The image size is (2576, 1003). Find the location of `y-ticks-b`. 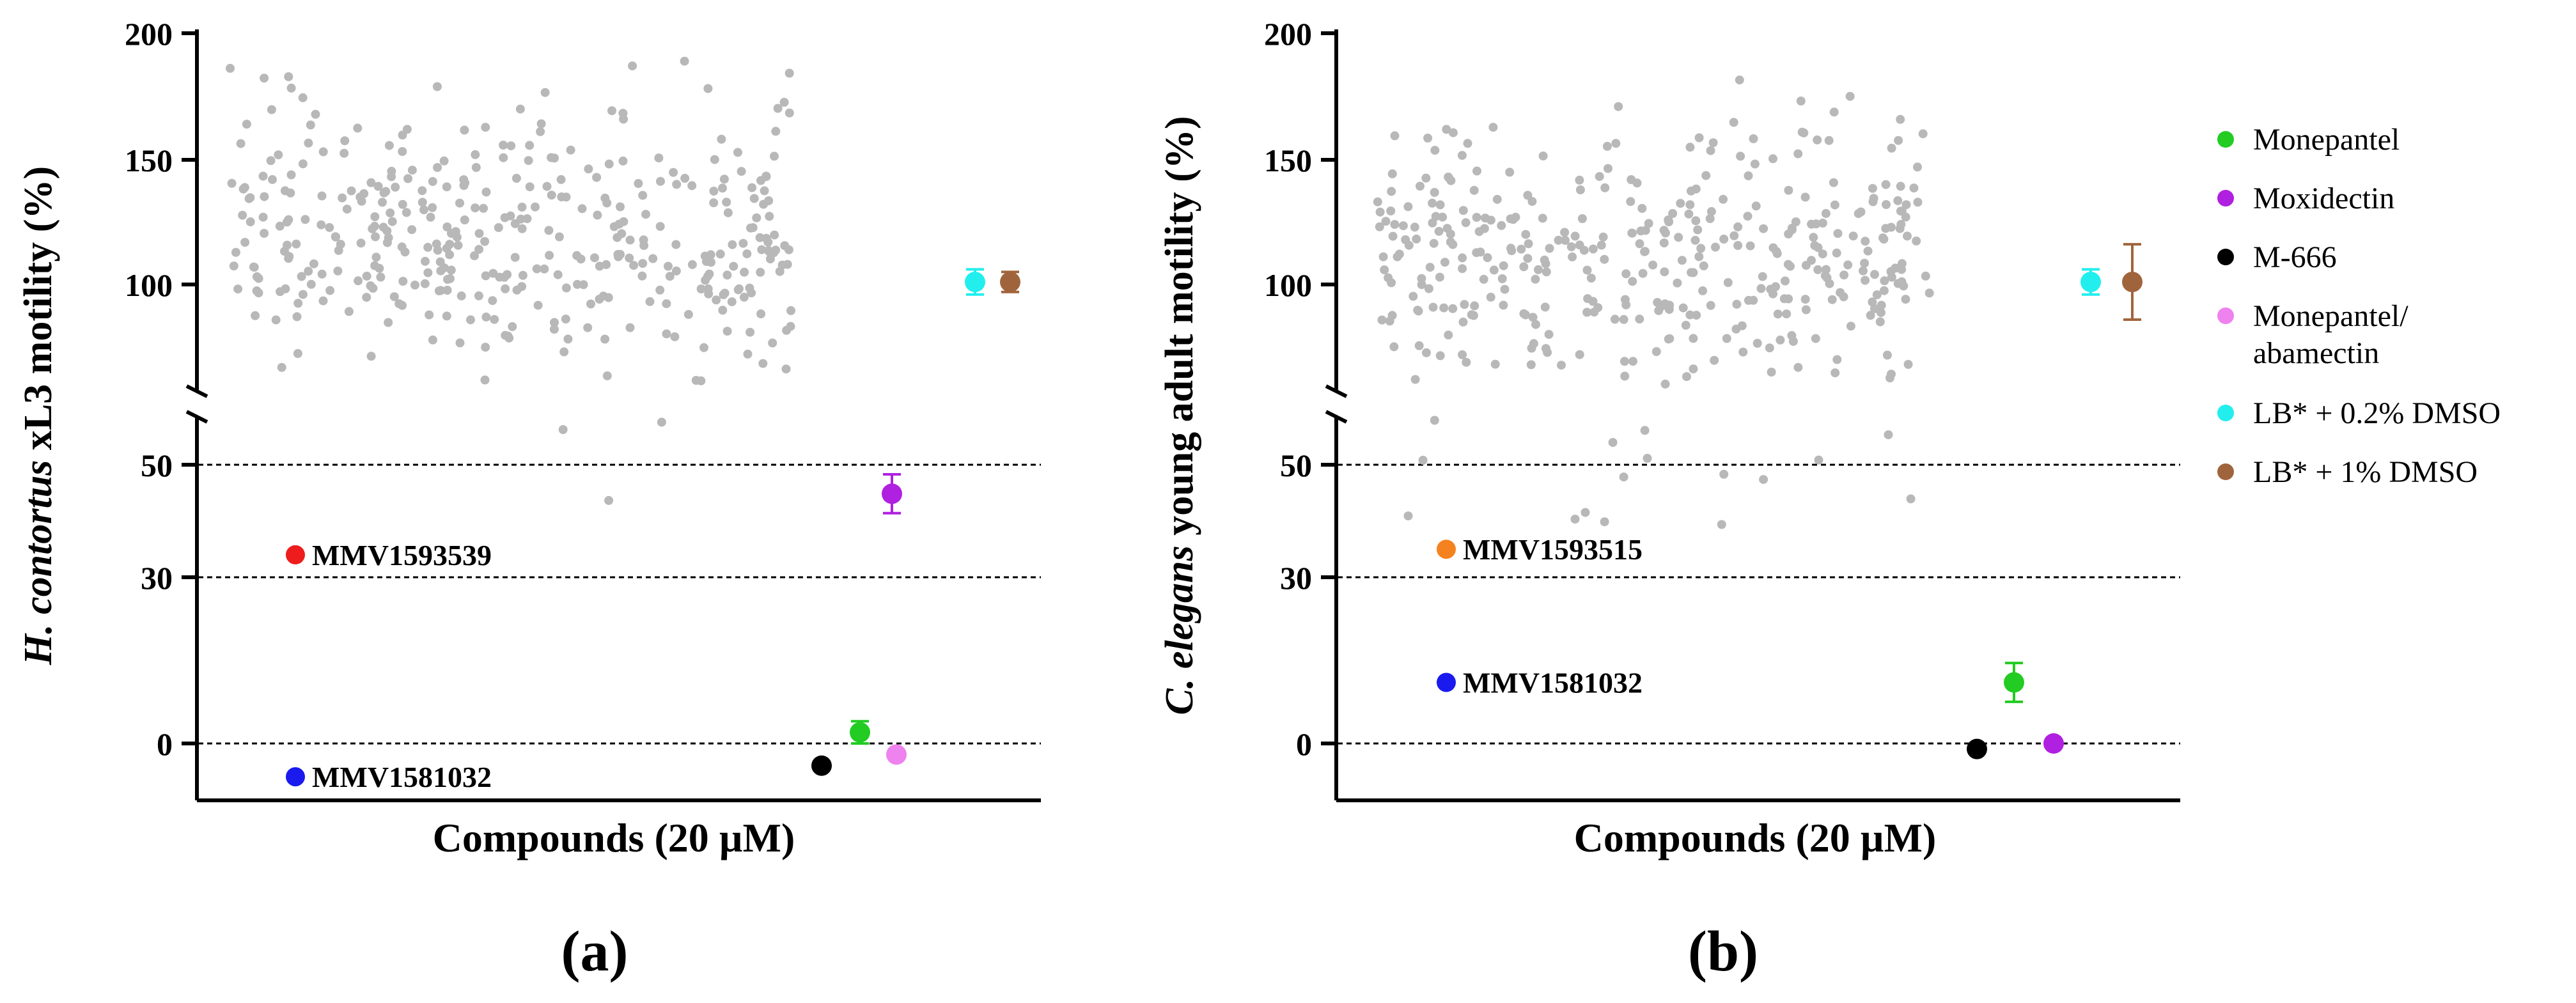

y-ticks-b is located at coordinates (1328, 388).